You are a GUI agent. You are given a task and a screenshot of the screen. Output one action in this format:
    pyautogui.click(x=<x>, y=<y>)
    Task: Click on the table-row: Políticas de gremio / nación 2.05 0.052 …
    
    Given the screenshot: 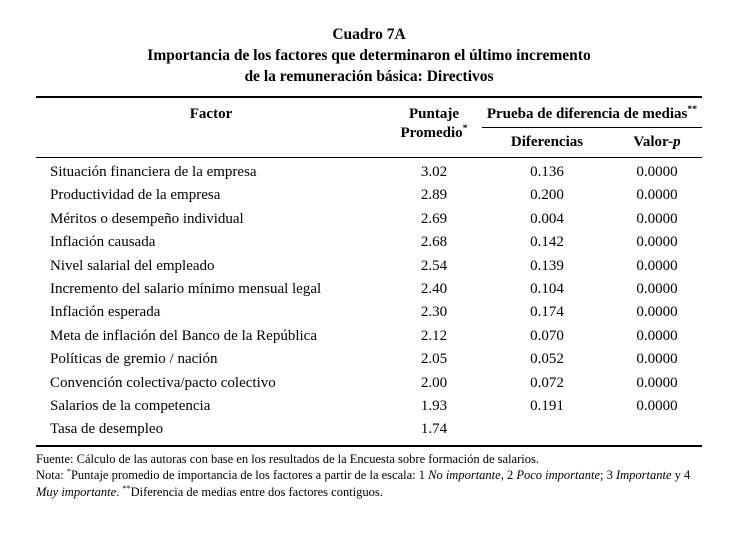 What is the action you would take?
    pyautogui.click(x=369, y=359)
    